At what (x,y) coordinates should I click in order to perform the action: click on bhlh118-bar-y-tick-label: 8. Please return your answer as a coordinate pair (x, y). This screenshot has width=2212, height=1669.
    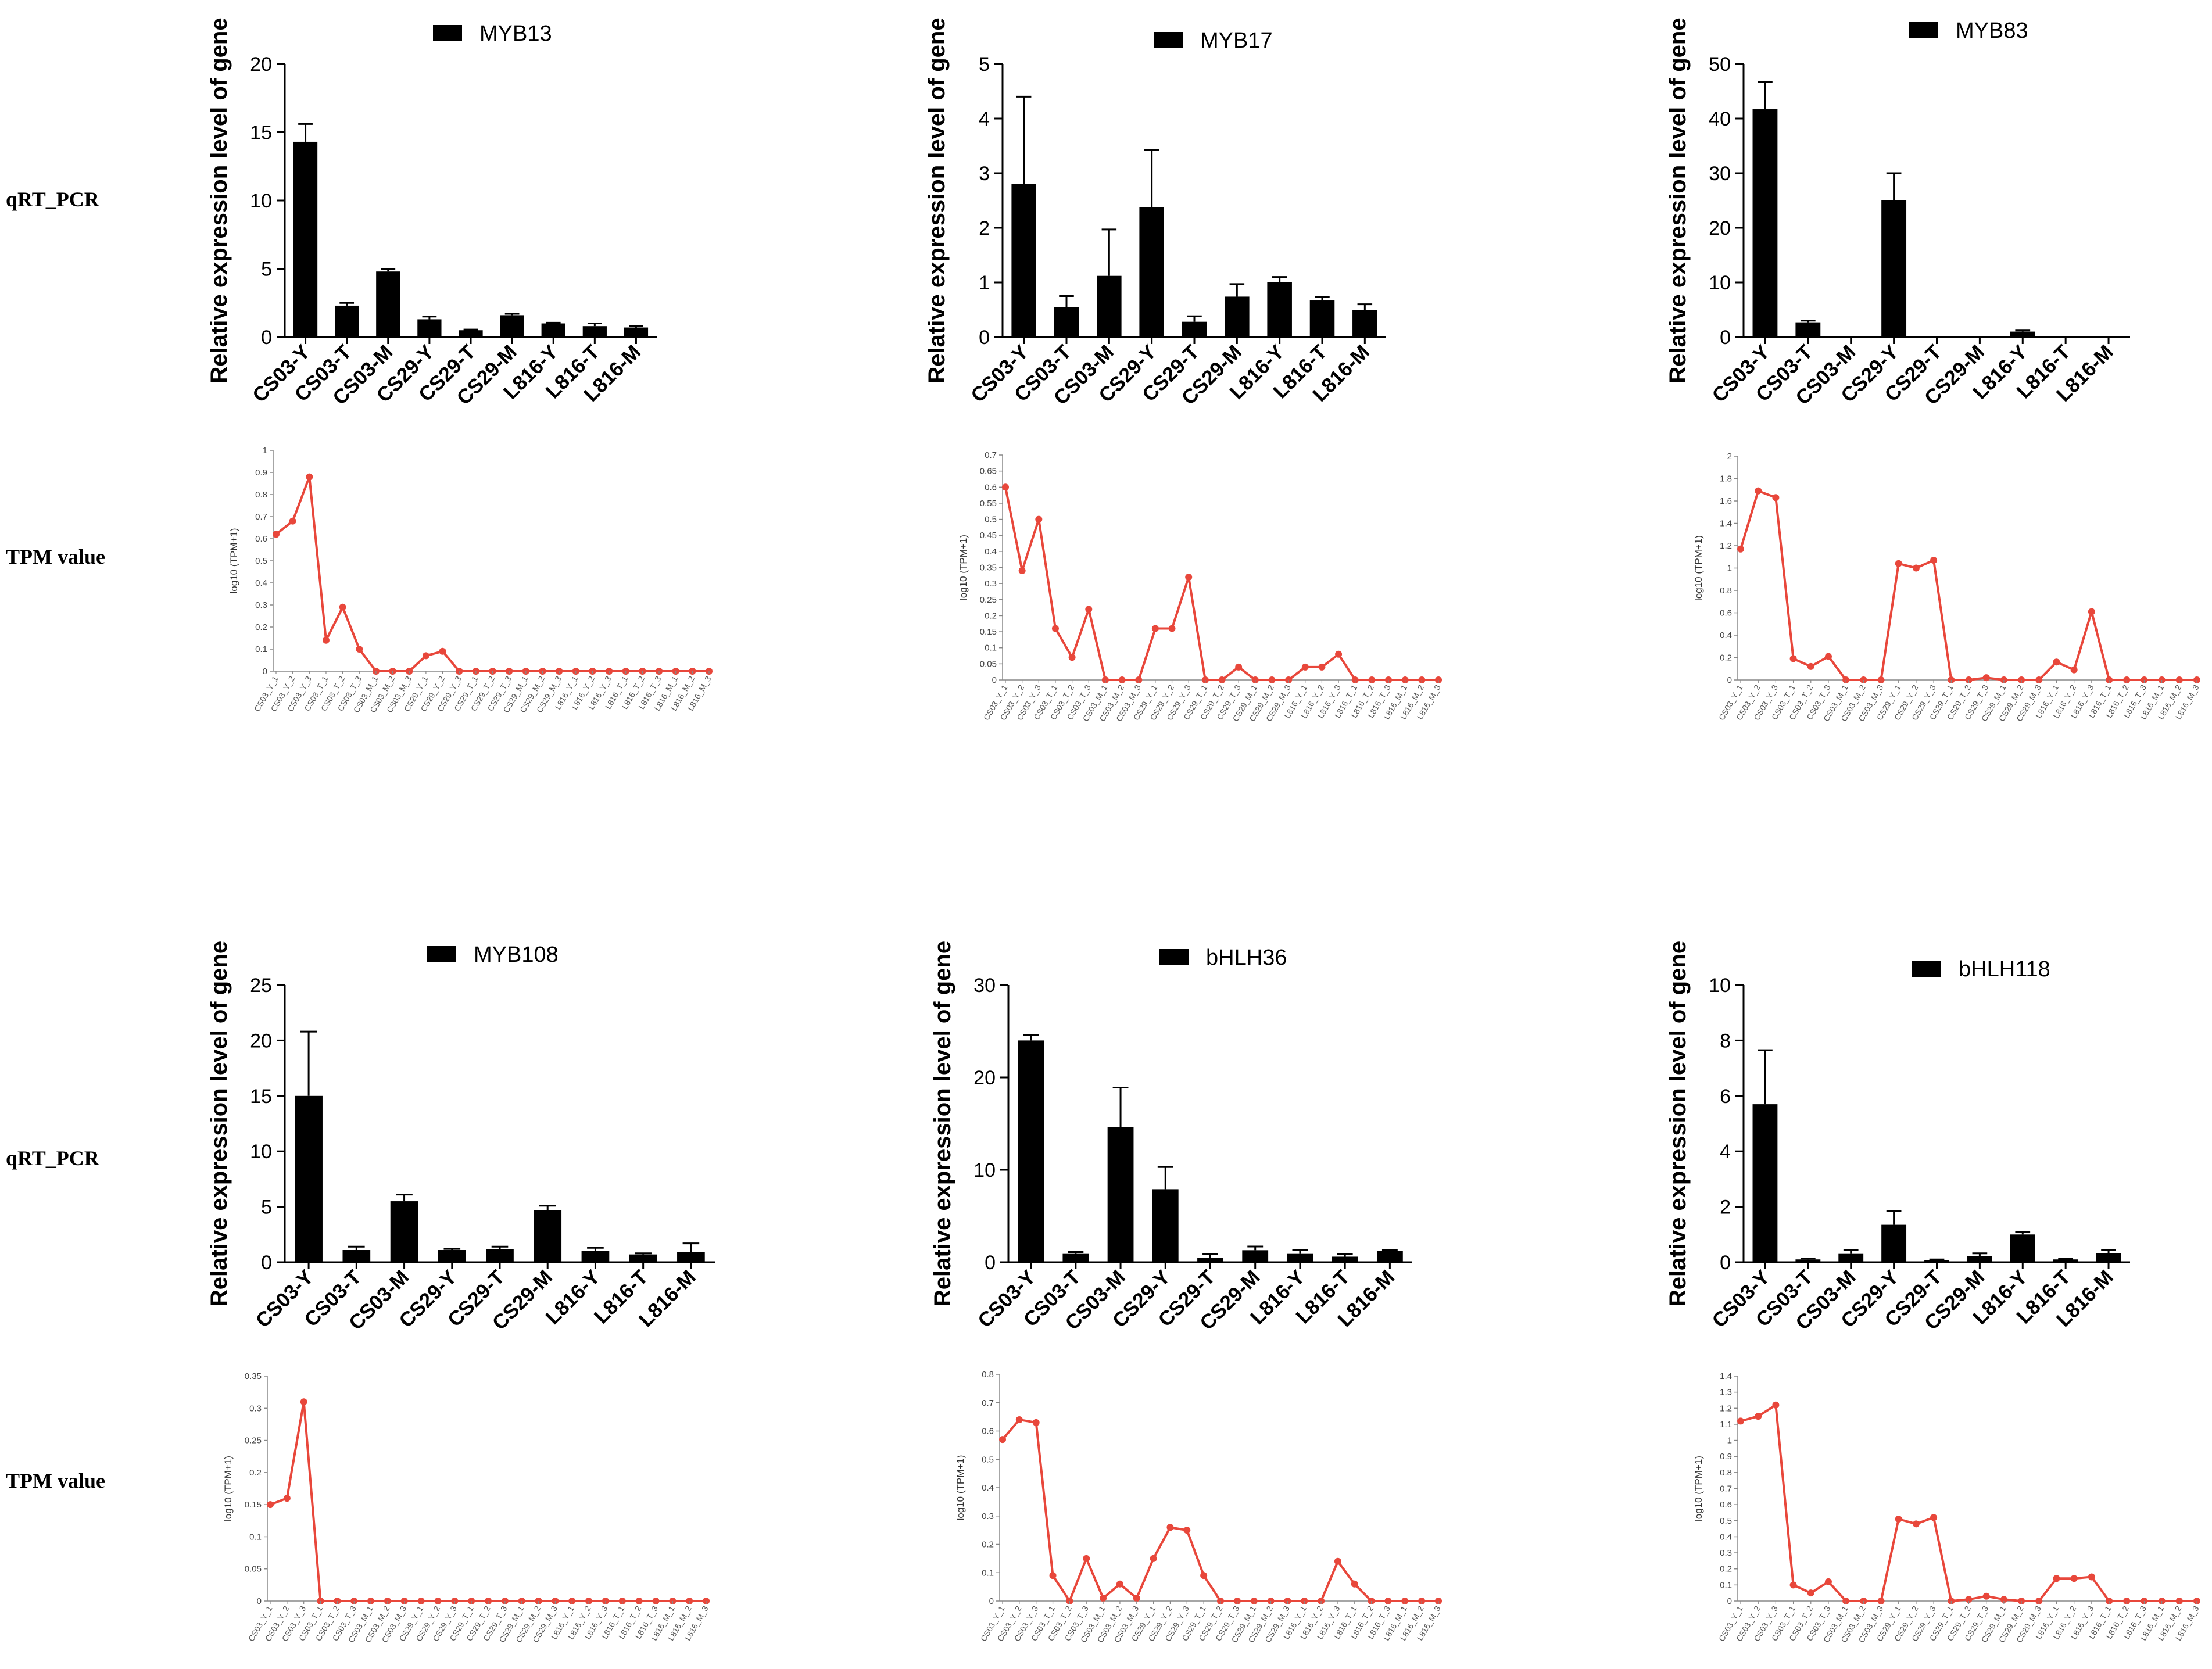
    Looking at the image, I should click on (1725, 1041).